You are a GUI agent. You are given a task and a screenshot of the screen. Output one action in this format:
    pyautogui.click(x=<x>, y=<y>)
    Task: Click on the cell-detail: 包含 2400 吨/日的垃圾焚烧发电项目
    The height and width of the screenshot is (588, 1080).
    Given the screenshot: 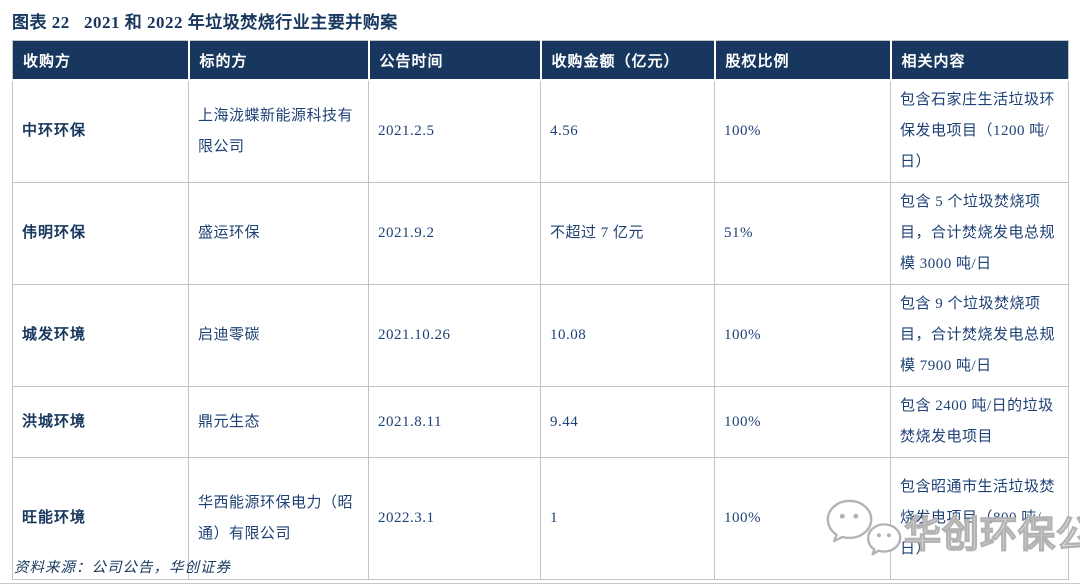 What is the action you would take?
    pyautogui.click(x=979, y=422)
    